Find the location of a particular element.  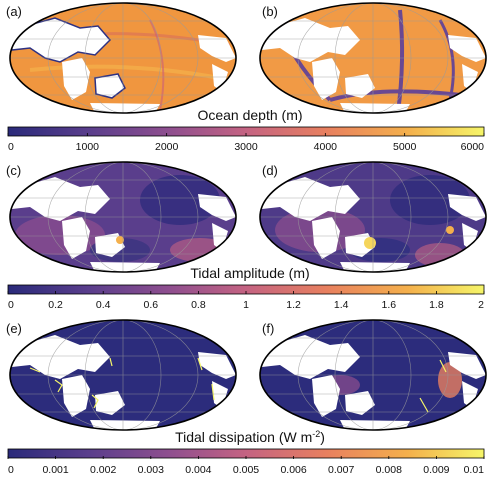

colorbar-tick-label: 0.6 is located at coordinates (150, 305).